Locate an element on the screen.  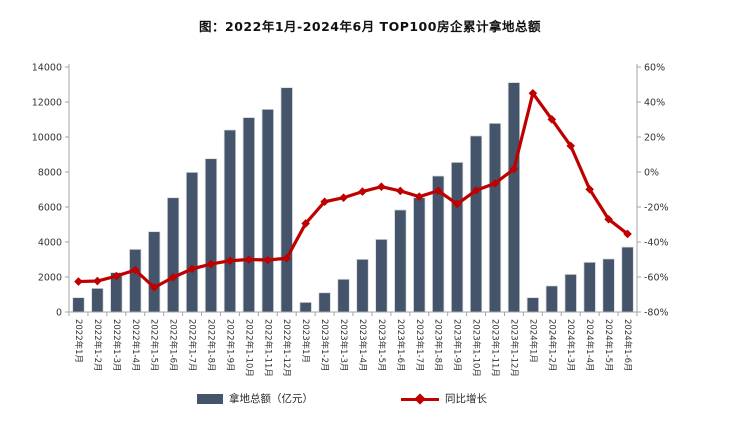
x-axis-category-label: 2024年1-4月 is located at coordinates (589, 345).